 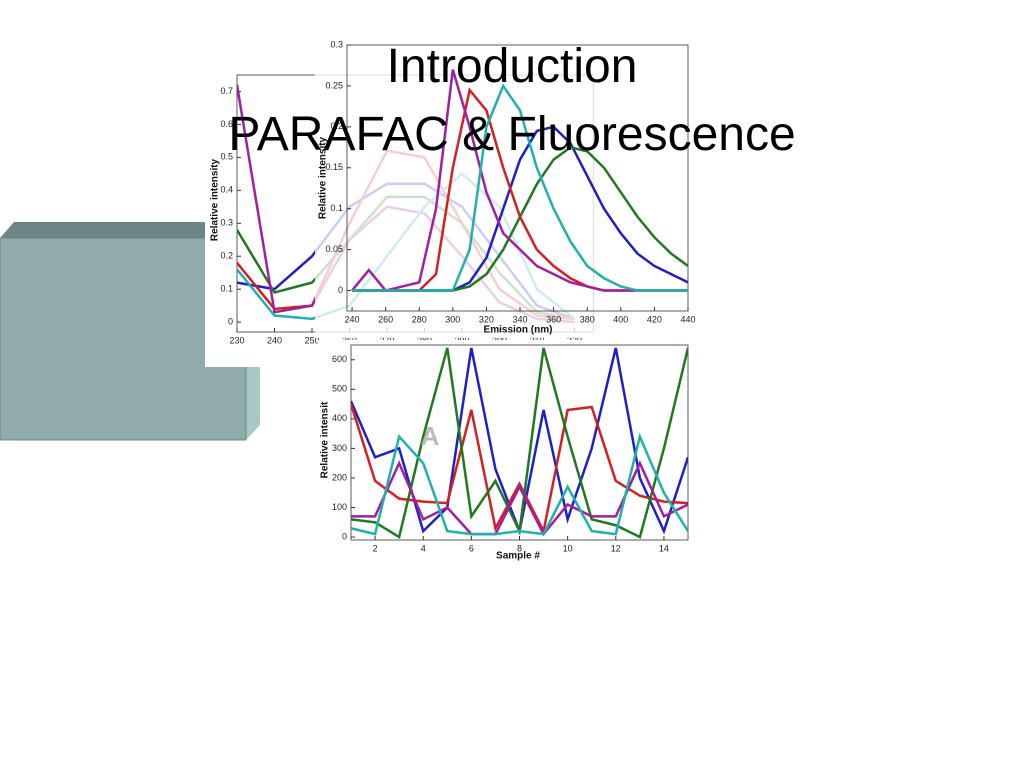 What do you see at coordinates (339, 477) in the screenshot?
I see `y-tick-label: 200` at bounding box center [339, 477].